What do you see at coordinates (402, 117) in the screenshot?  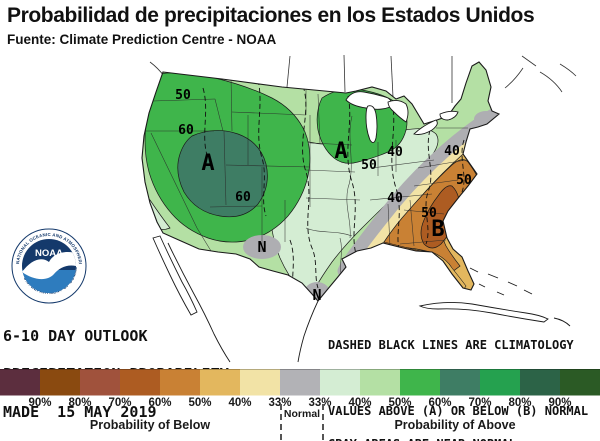 I see `great-lakes` at bounding box center [402, 117].